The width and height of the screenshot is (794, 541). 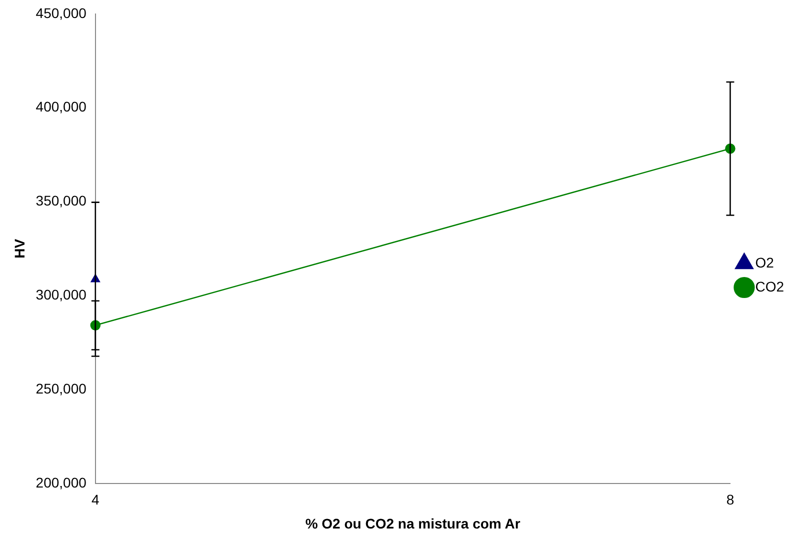 I want to click on y-tick-label: 250,000, so click(x=61, y=388).